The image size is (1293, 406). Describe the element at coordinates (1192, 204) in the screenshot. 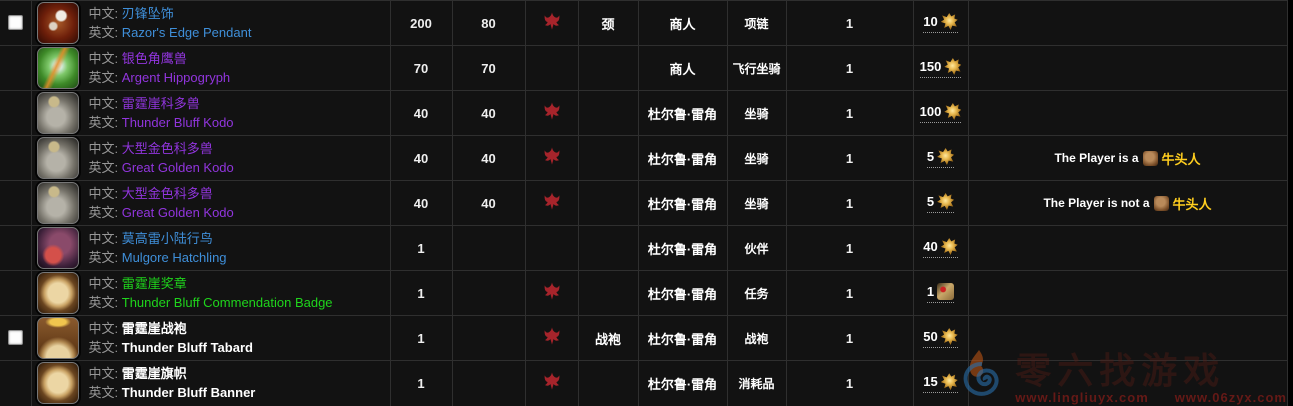

I see `note-race: 牛头人` at that location.